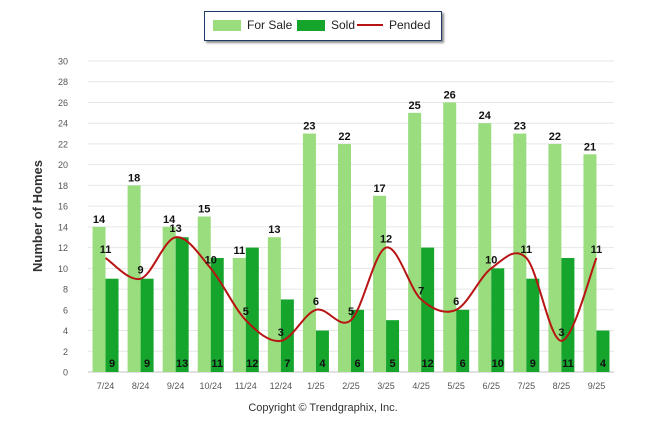  Describe the element at coordinates (428, 364) in the screenshot. I see `sold-value-label: 12` at that location.